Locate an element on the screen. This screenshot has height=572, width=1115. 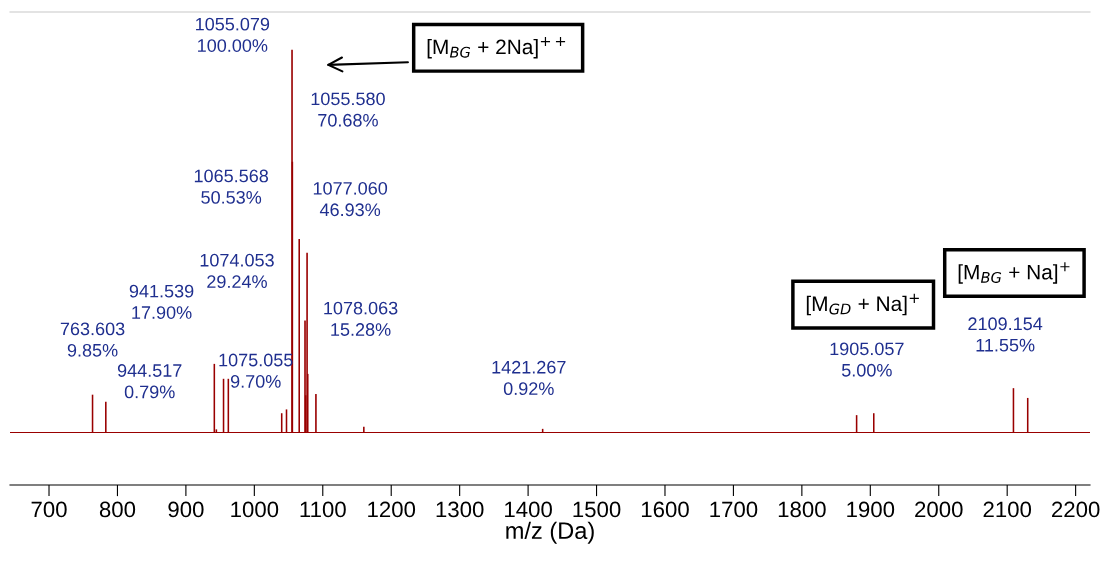
x-tick-label: 1300 is located at coordinates (460, 509).